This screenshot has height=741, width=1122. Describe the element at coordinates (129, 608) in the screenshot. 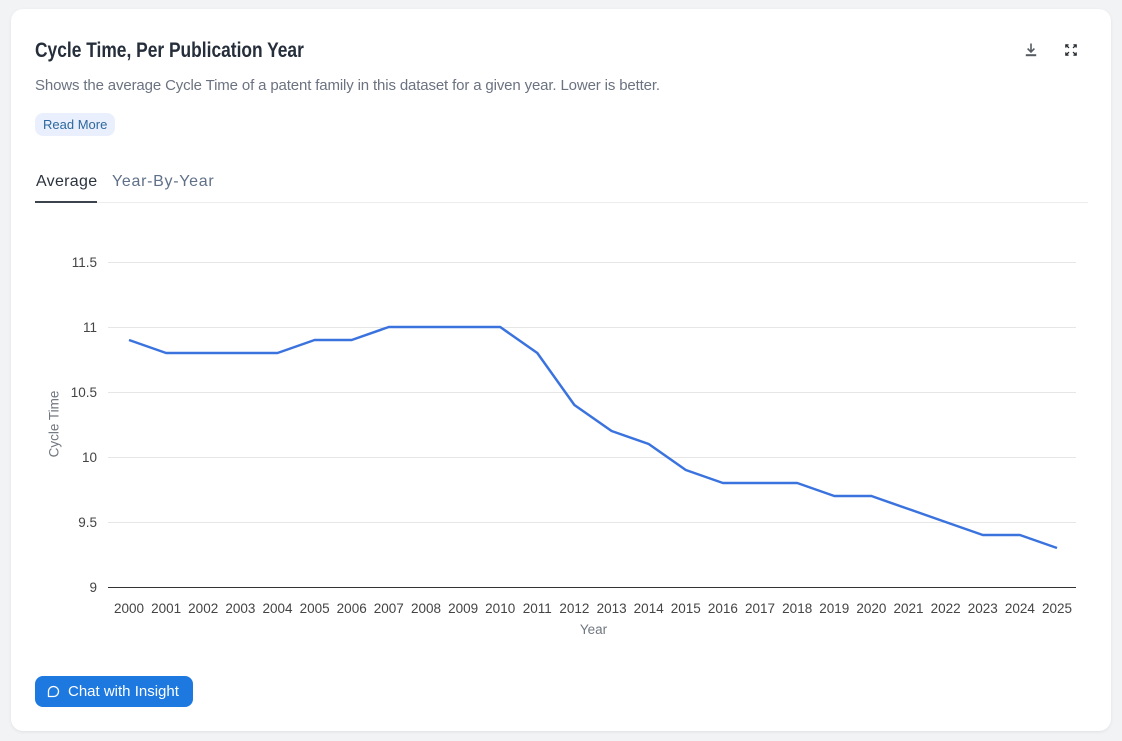

I see `svg-text: 2000` at that location.